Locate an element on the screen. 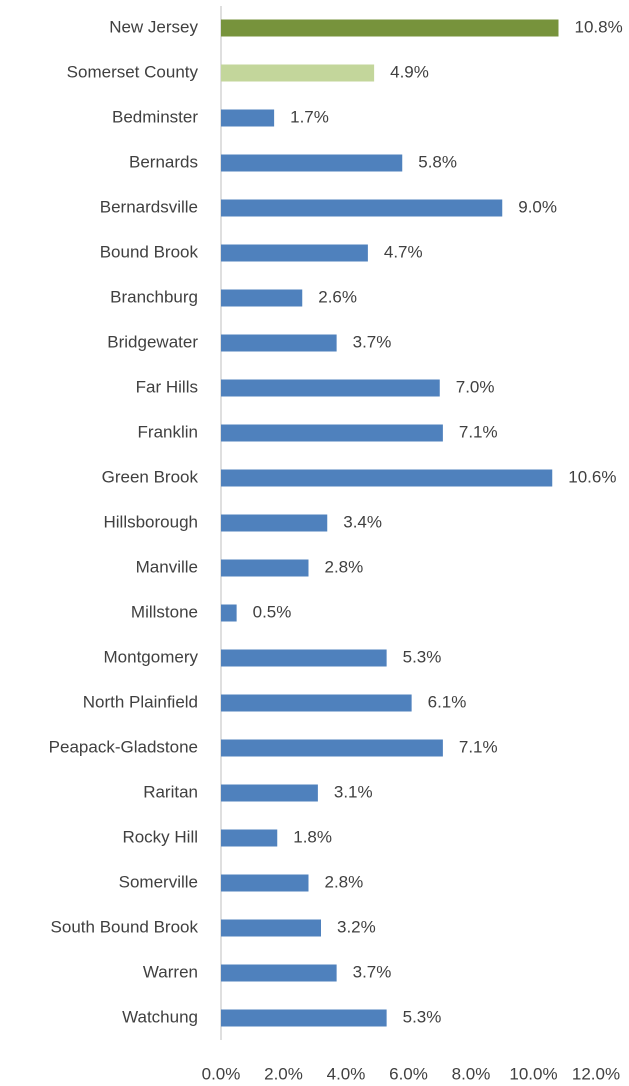 The height and width of the screenshot is (1086, 629). data-label: 9.0% is located at coordinates (537, 206).